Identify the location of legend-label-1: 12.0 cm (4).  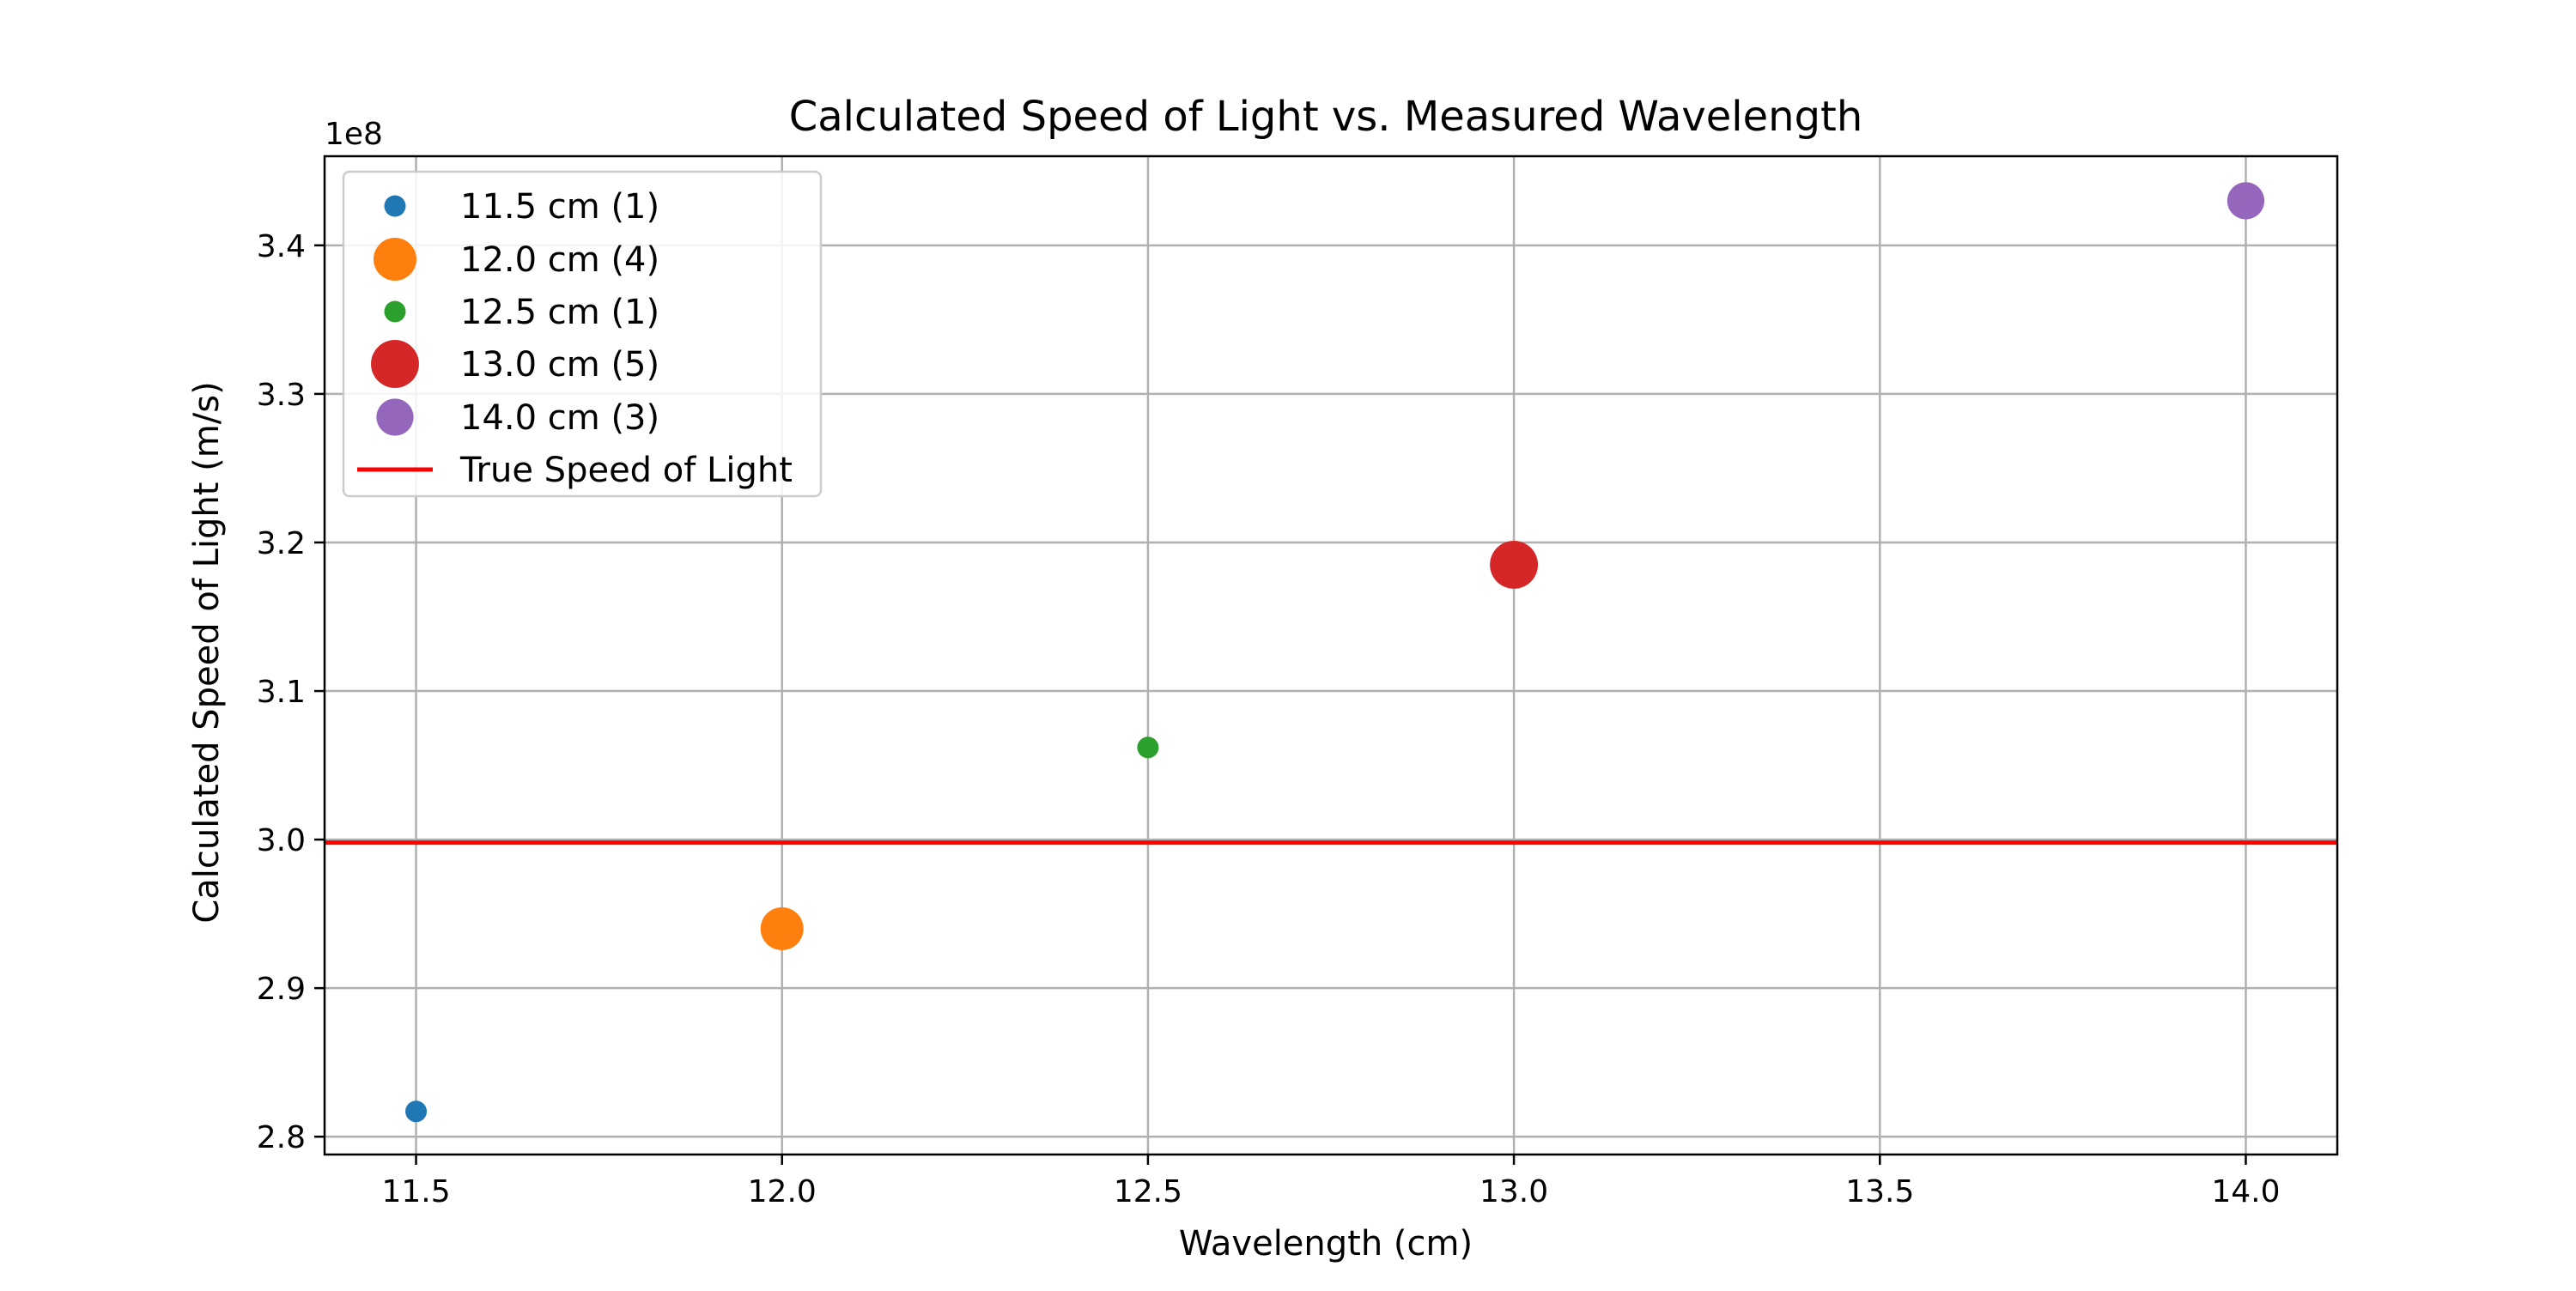
(559, 260).